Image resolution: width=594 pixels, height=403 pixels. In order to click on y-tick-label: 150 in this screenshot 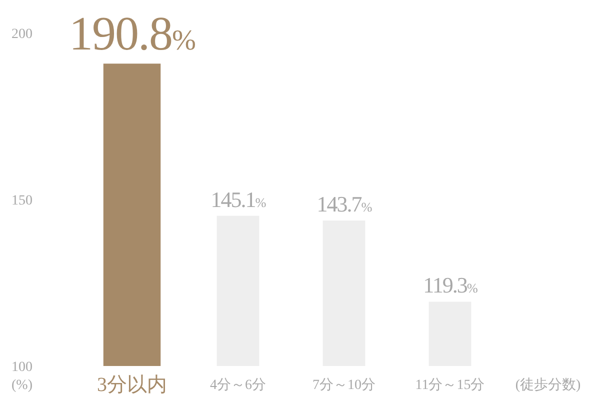, I will do `click(22, 200)`.